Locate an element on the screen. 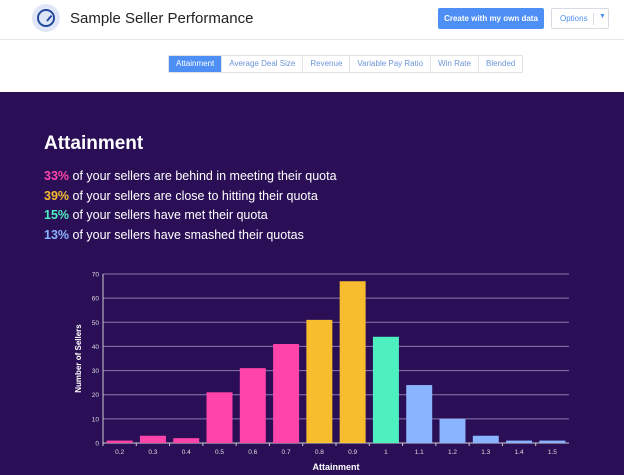 This screenshot has width=624, height=475. tab-average-deal-size: Average Deal Size is located at coordinates (263, 64).